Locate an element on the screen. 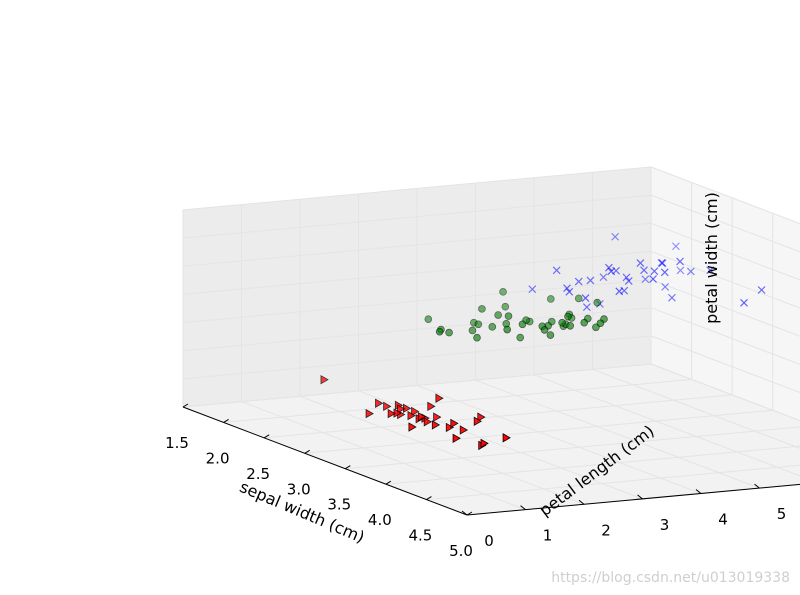 This screenshot has height=595, width=800. watermark: https://blog.csdn.net/u013019338 is located at coordinates (670, 578).